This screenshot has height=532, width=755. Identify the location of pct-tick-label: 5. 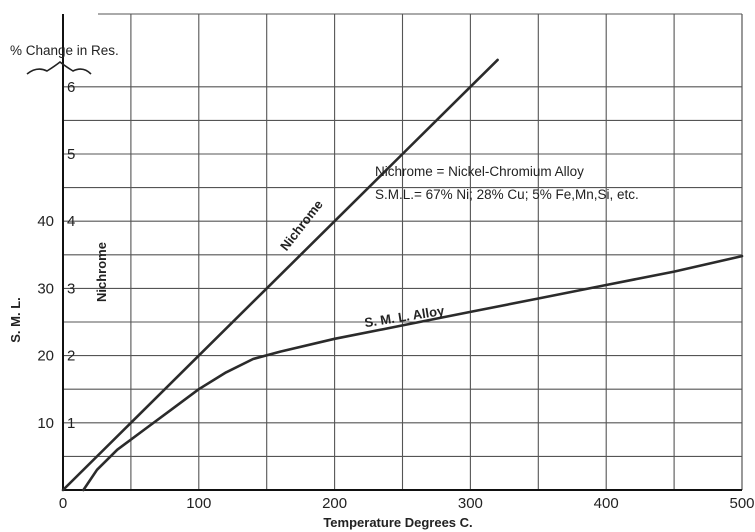
(71, 154).